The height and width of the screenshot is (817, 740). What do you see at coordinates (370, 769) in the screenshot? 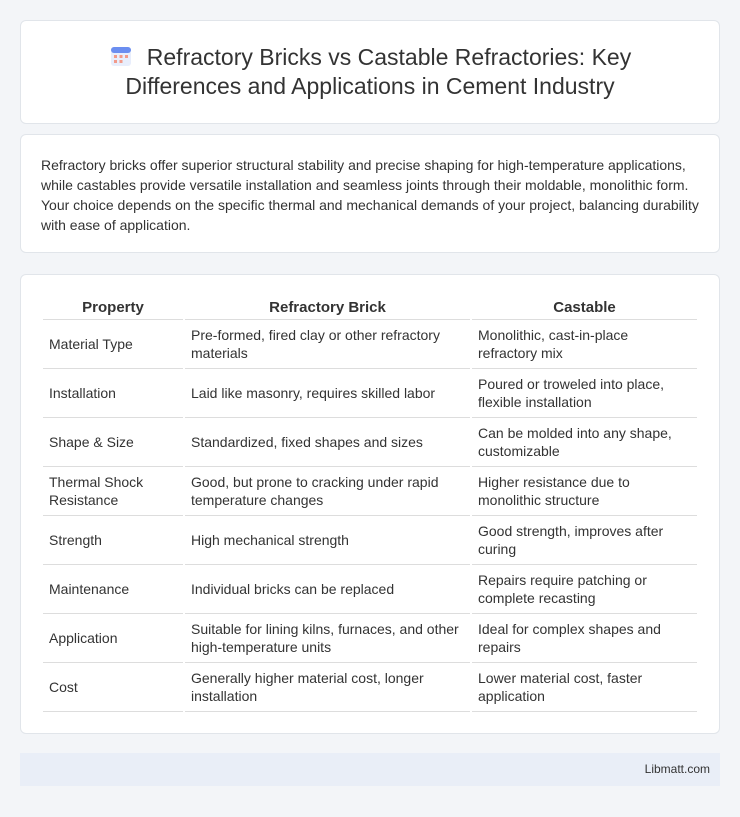
I see `footer: Libmatt.com` at bounding box center [370, 769].